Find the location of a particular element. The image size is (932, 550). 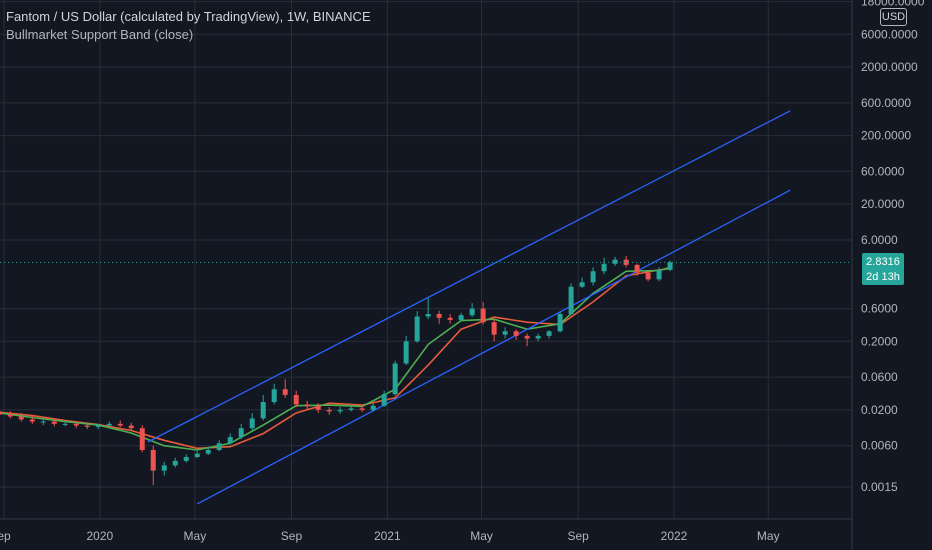

y-tick-label: 60.0000 is located at coordinates (883, 171).